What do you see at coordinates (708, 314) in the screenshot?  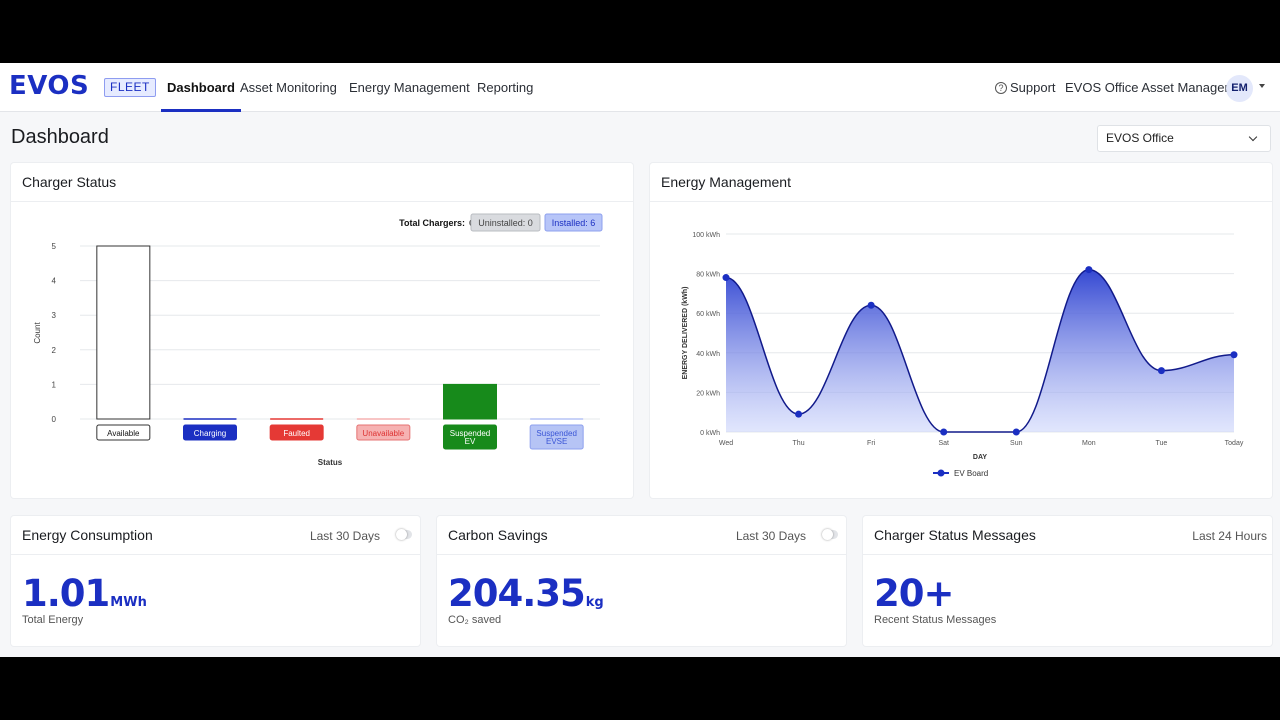 I see `y-tick-label: 60 kWh` at bounding box center [708, 314].